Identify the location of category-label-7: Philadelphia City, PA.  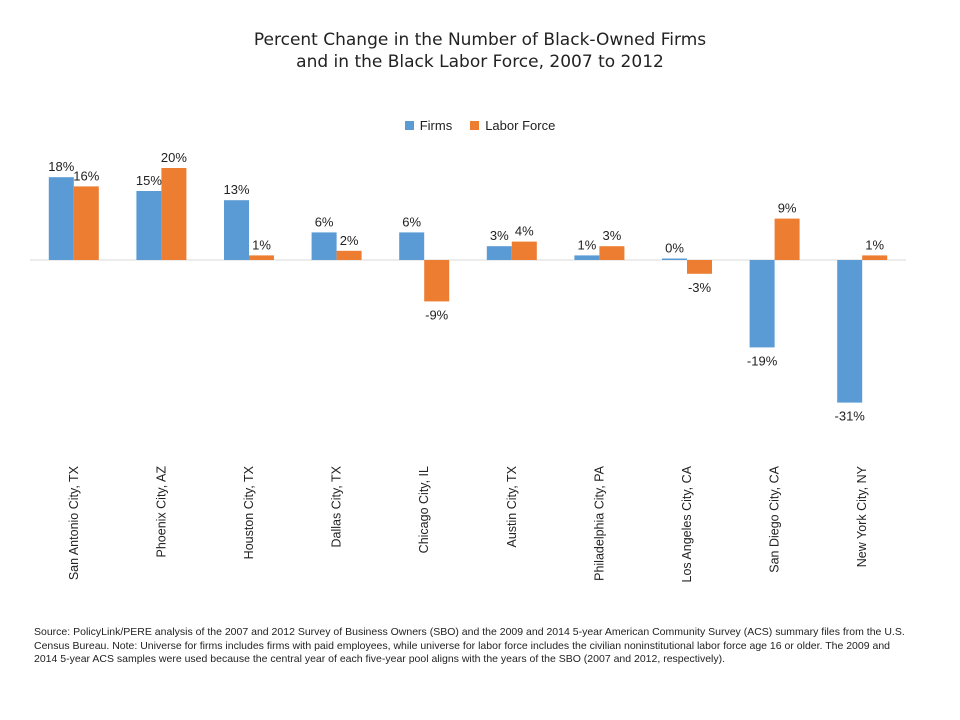
(599, 523).